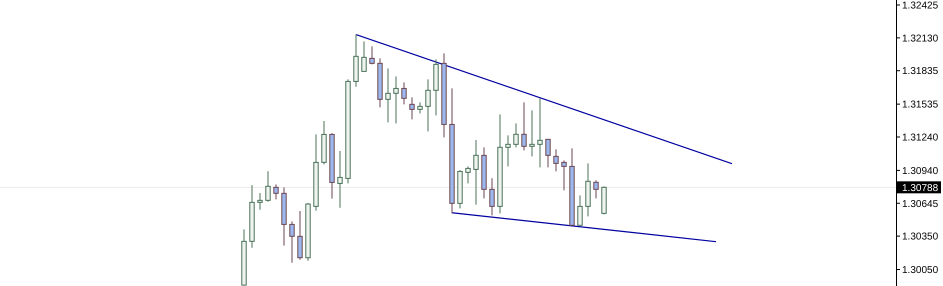  Describe the element at coordinates (920, 138) in the screenshot. I see `y-tick-label: 1.31240` at that location.